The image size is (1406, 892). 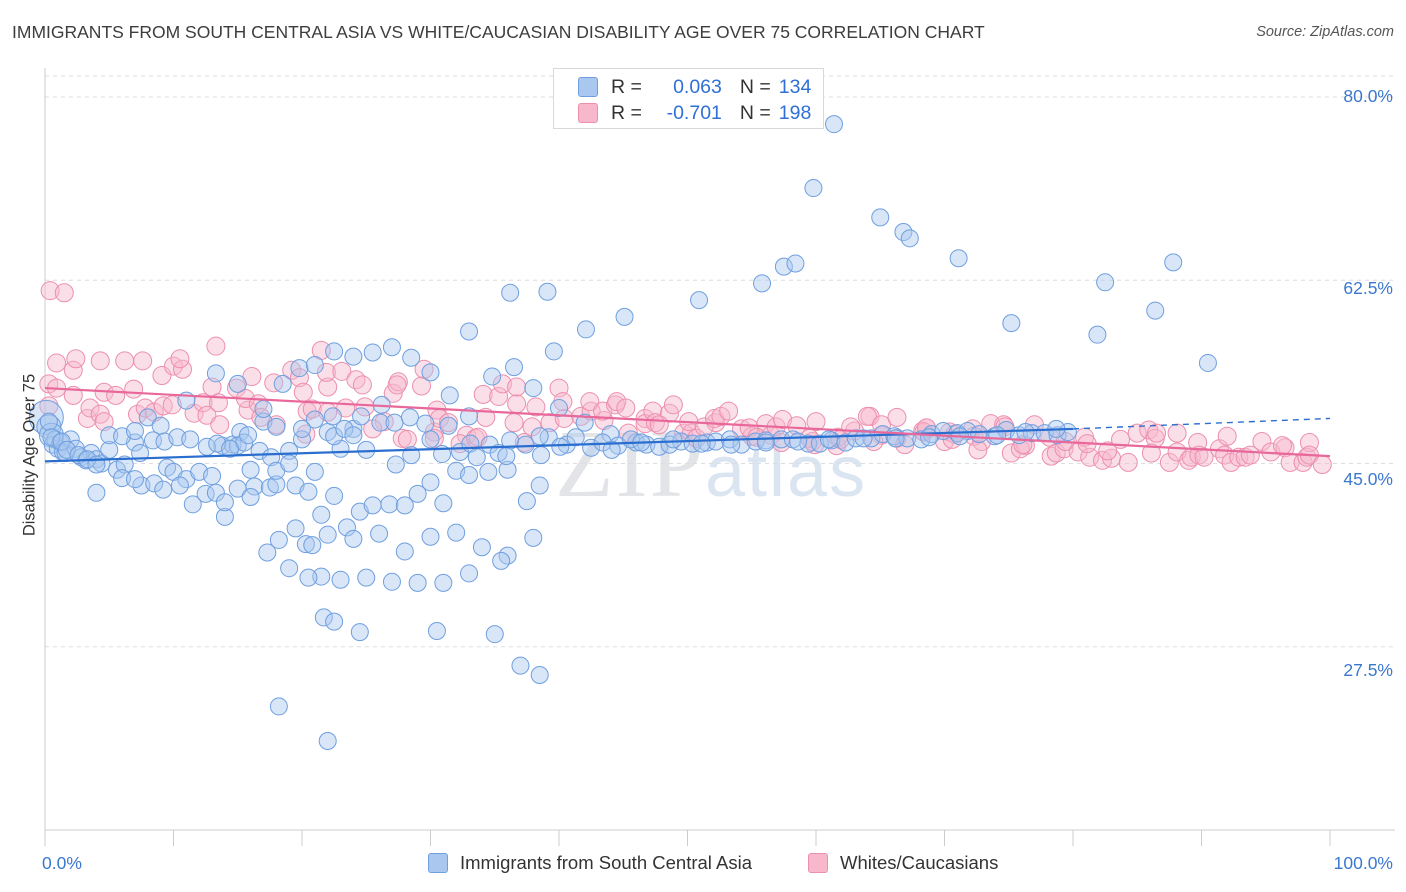 I want to click on pink-r-value: -0.701, so click(x=694, y=112).